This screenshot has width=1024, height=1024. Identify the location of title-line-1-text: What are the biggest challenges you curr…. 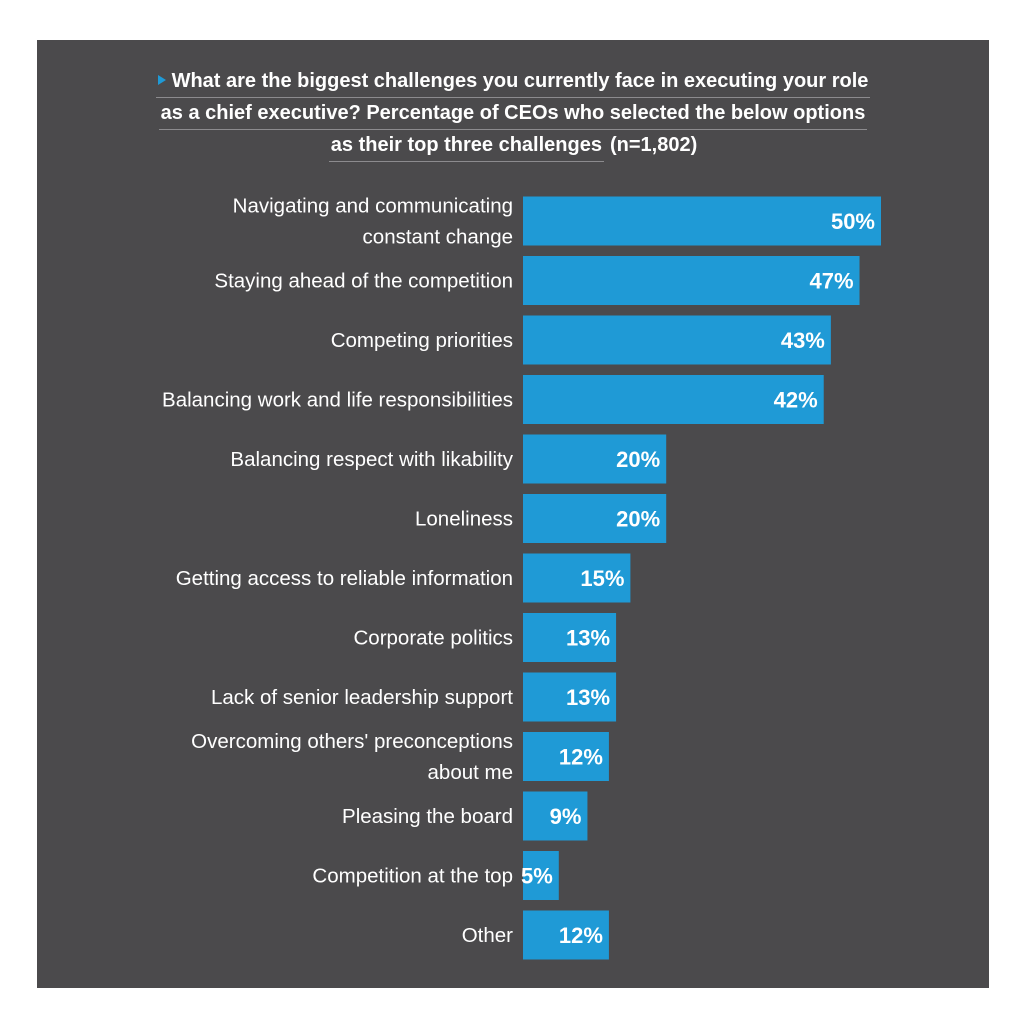
(520, 81).